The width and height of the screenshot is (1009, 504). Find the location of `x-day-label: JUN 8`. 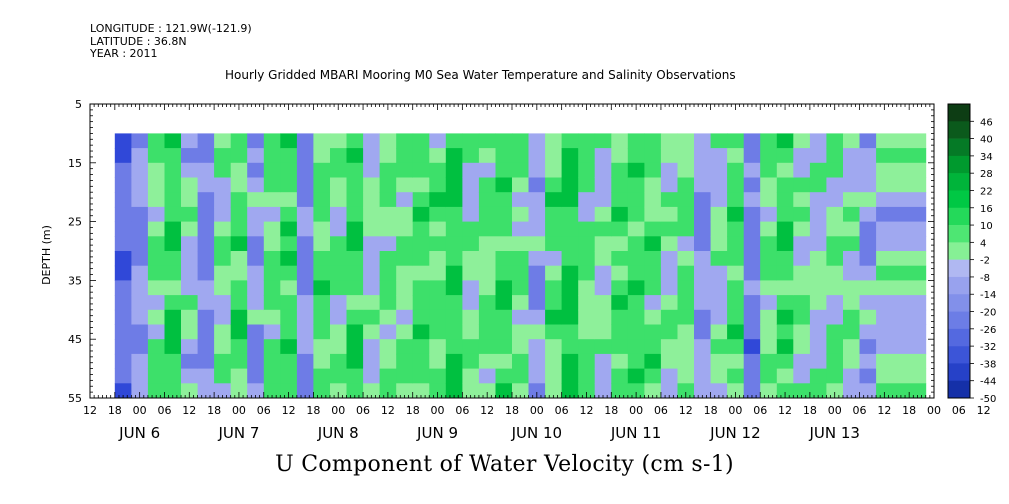

x-day-label: JUN 8 is located at coordinates (338, 433).